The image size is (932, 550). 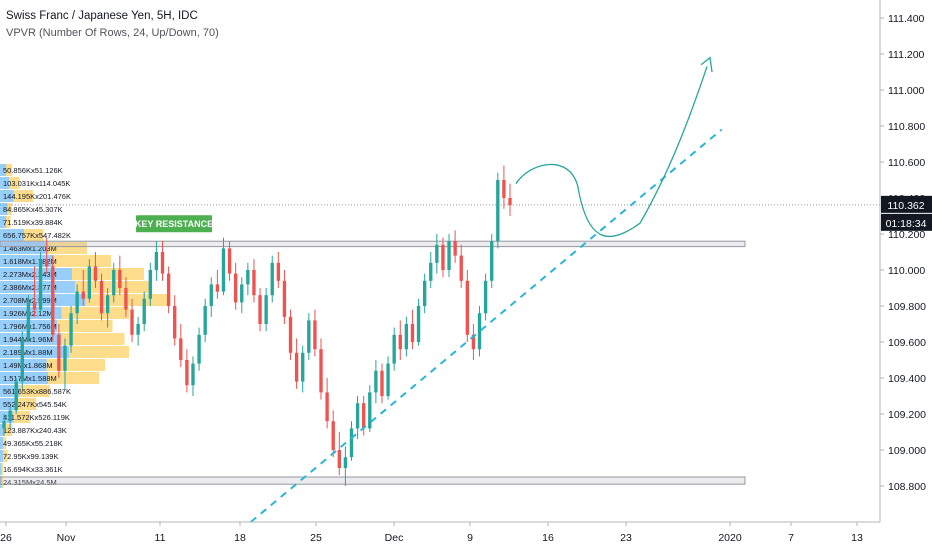 What do you see at coordinates (30, 287) in the screenshot?
I see `vp-label: 2.386Mx2.377M` at bounding box center [30, 287].